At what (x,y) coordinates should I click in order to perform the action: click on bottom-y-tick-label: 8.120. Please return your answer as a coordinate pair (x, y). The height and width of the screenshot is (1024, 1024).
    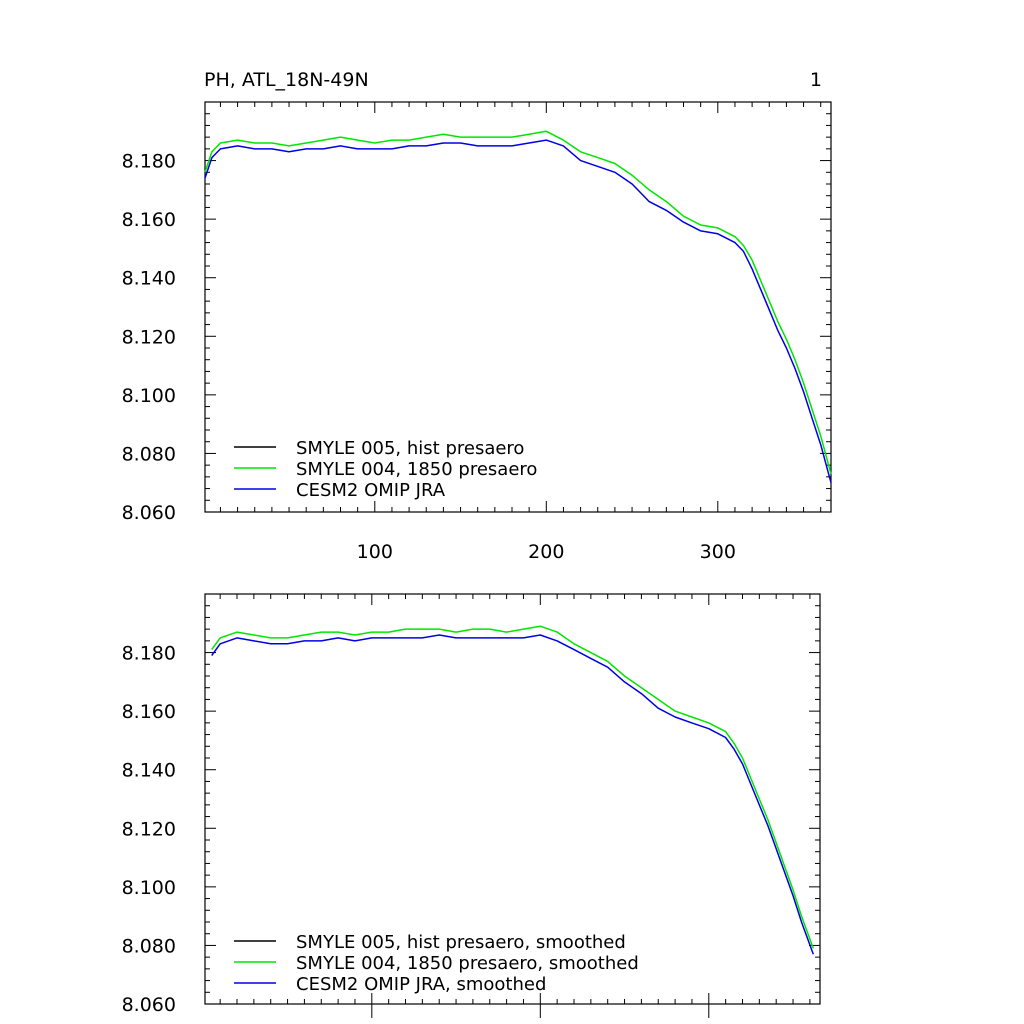
    Looking at the image, I should click on (149, 829).